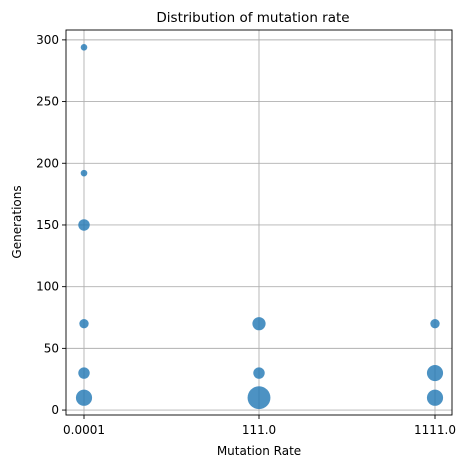 This screenshot has width=470, height=468. What do you see at coordinates (51, 348) in the screenshot?
I see `y-tick-label: 50` at bounding box center [51, 348].